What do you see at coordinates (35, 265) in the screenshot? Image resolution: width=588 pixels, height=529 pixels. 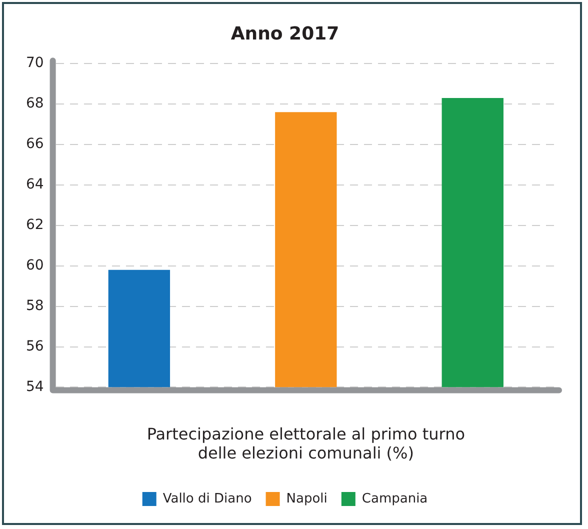 I see `y-tick-label: 60` at bounding box center [35, 265].